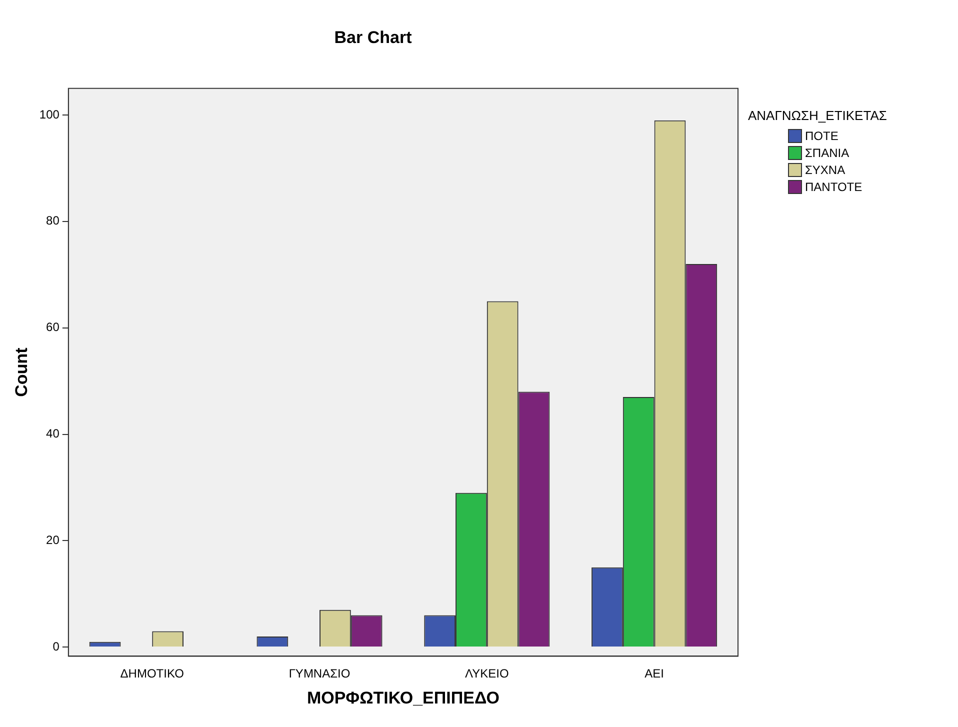  What do you see at coordinates (53, 327) in the screenshot?
I see `y-tick-label: 60` at bounding box center [53, 327].